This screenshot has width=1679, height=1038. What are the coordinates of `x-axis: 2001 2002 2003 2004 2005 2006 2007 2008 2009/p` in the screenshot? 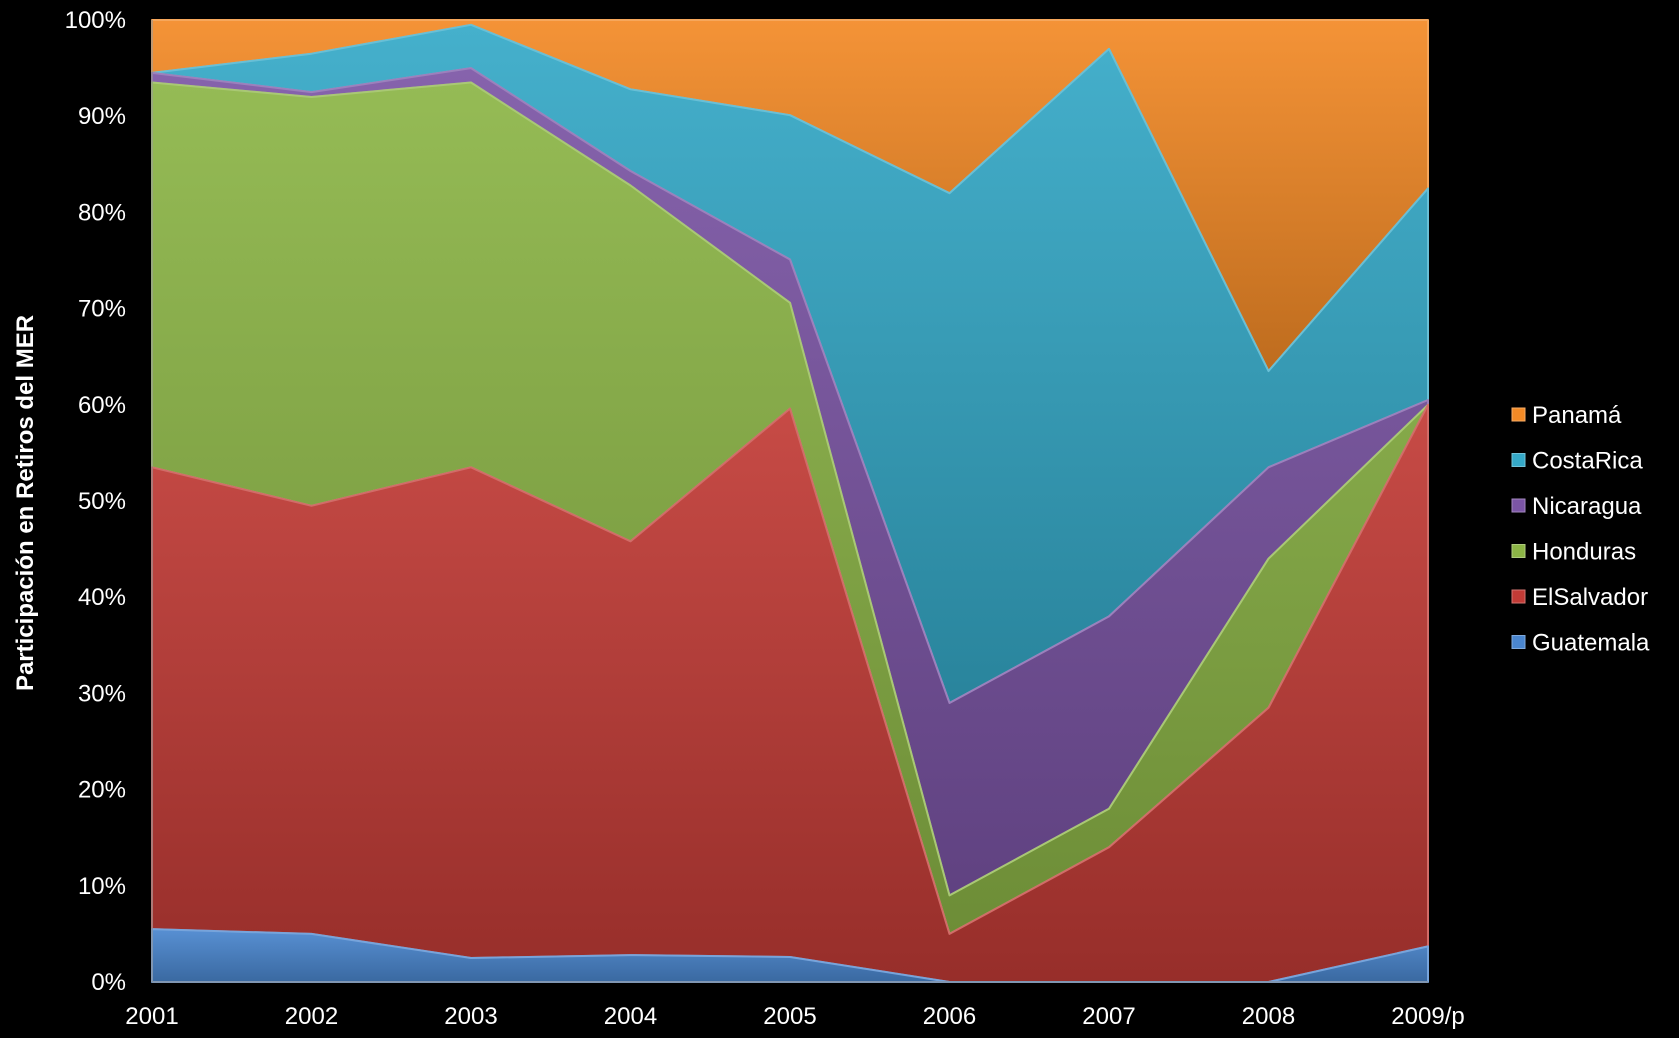 It's located at (795, 1005).